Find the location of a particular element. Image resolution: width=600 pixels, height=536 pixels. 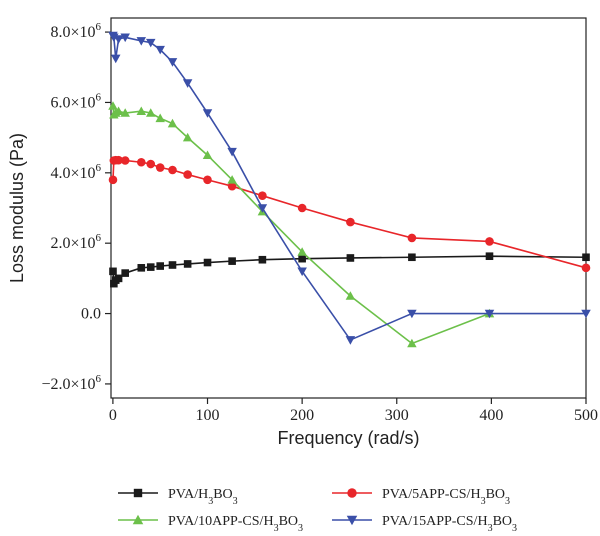

x-tick-label: 400 is located at coordinates (491, 415).